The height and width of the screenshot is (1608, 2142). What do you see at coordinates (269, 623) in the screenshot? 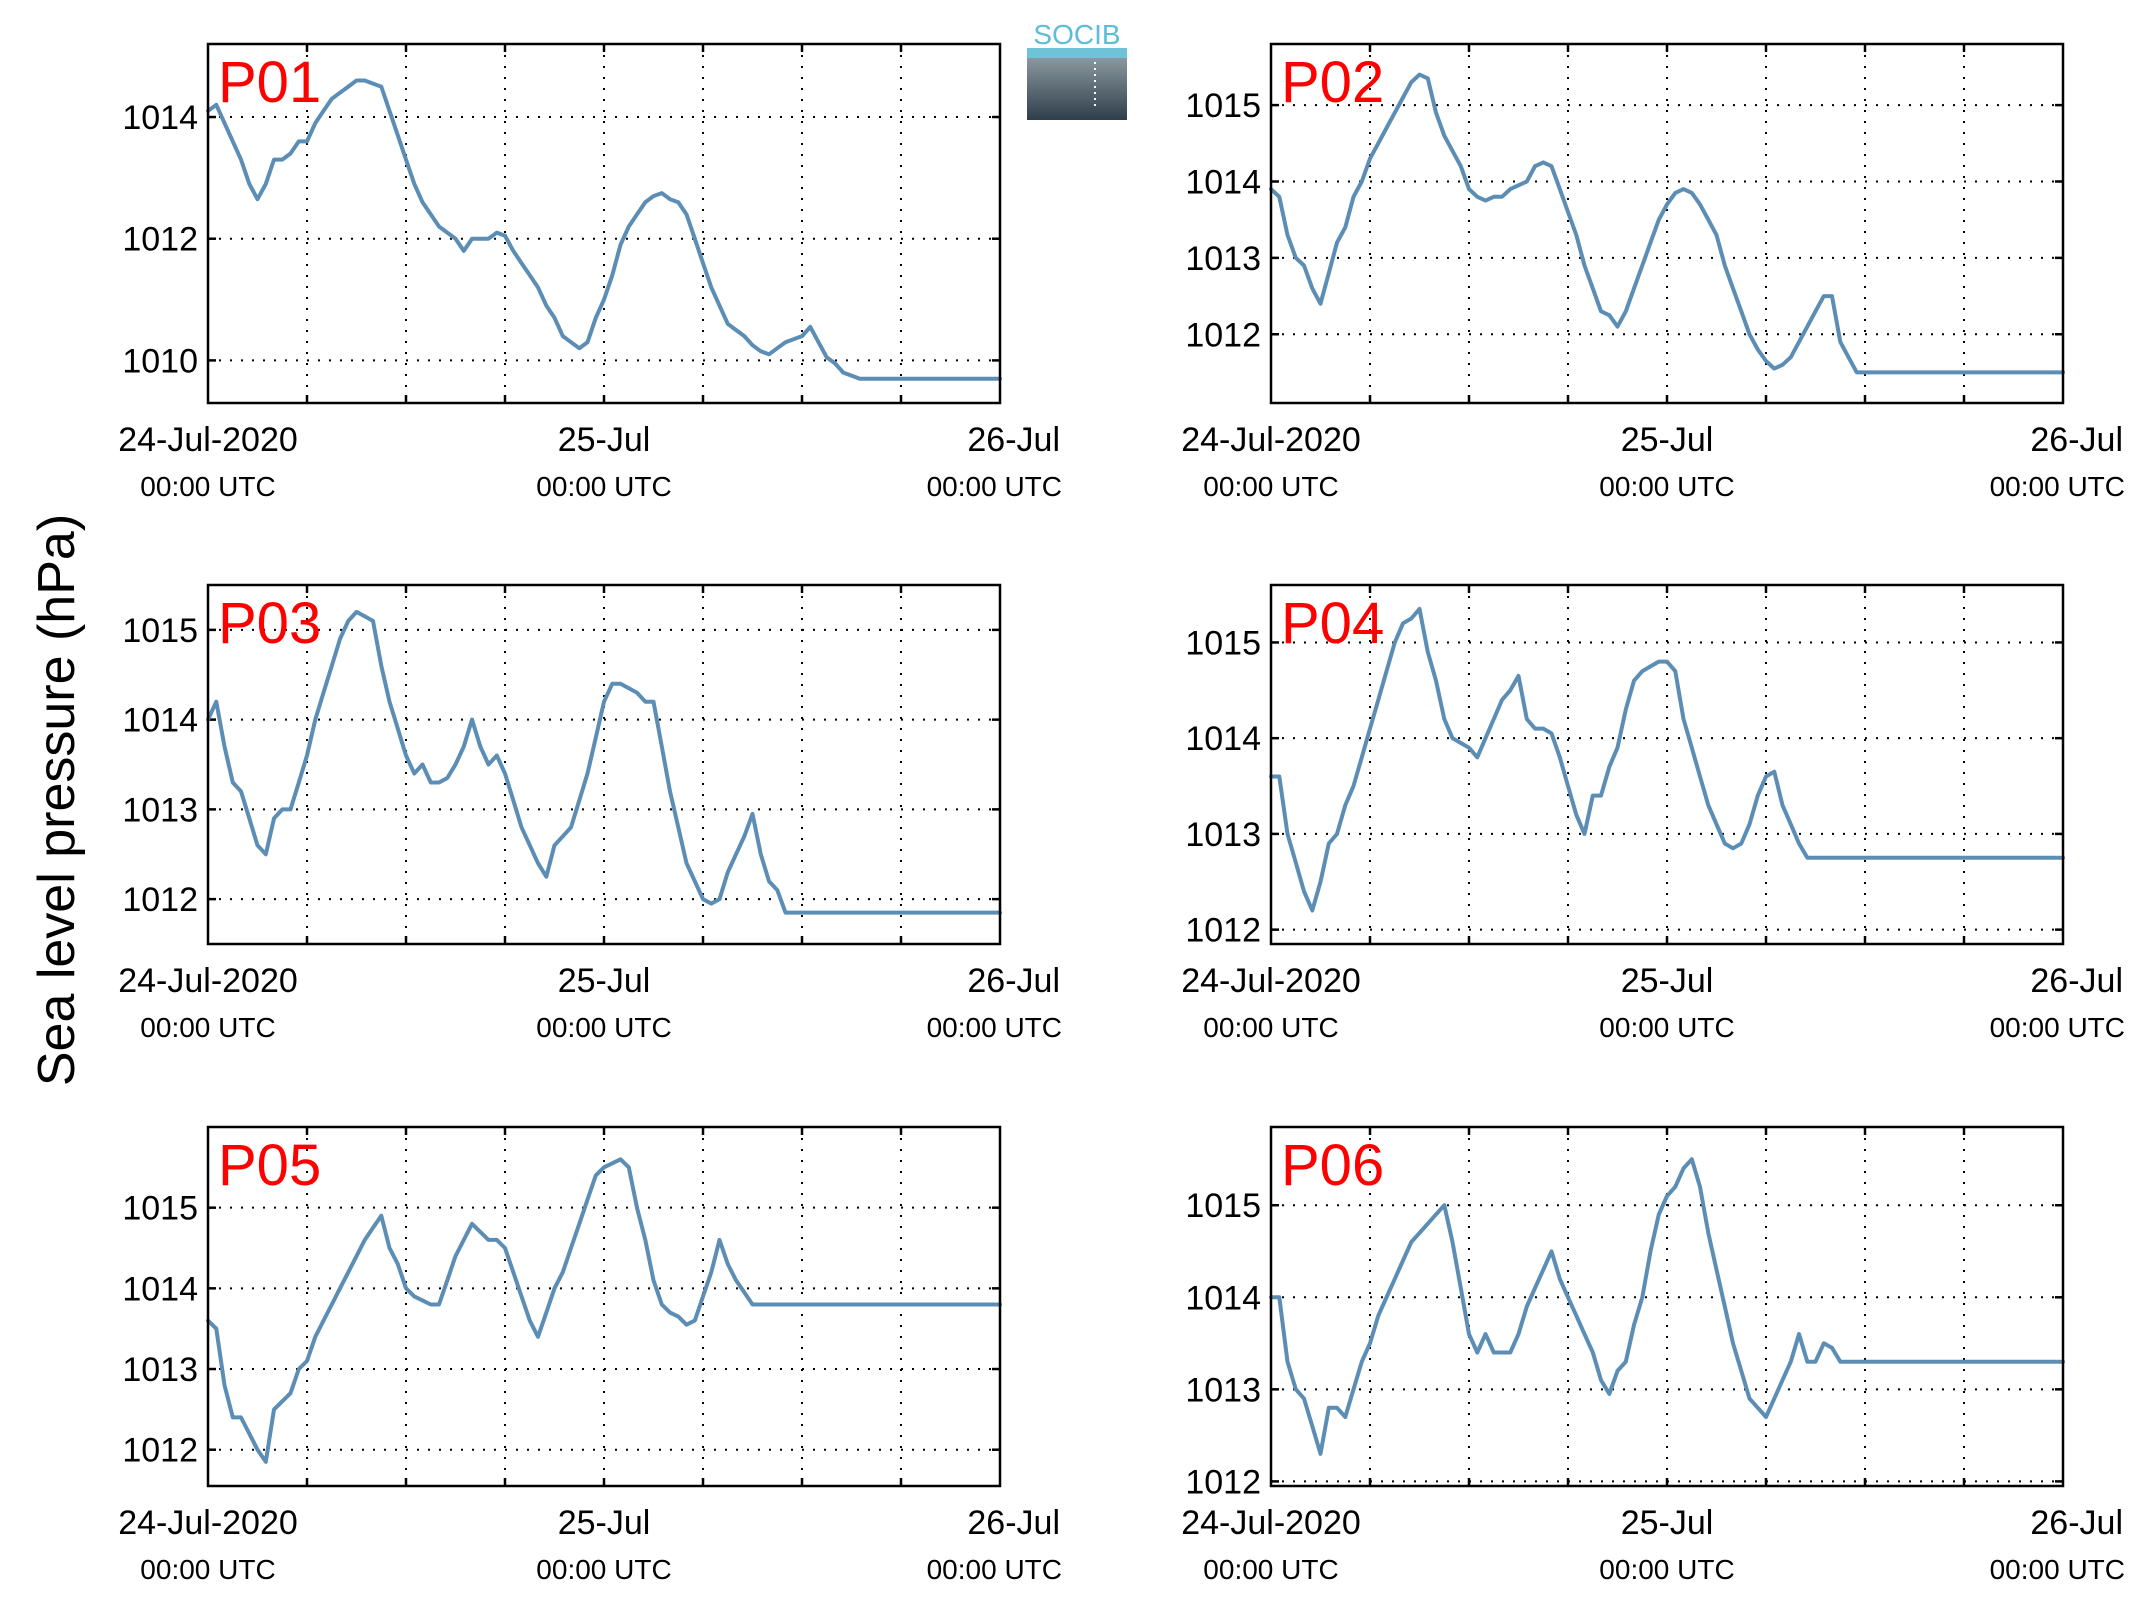
I see `panel-label: P03` at bounding box center [269, 623].